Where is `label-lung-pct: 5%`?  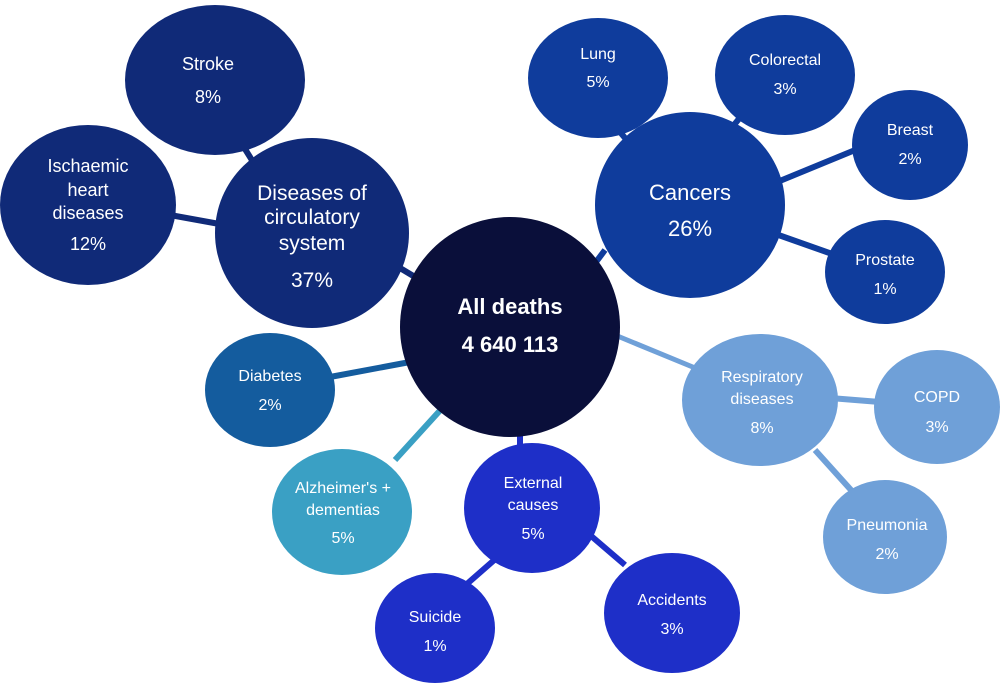
label-lung-pct: 5% is located at coordinates (597, 82).